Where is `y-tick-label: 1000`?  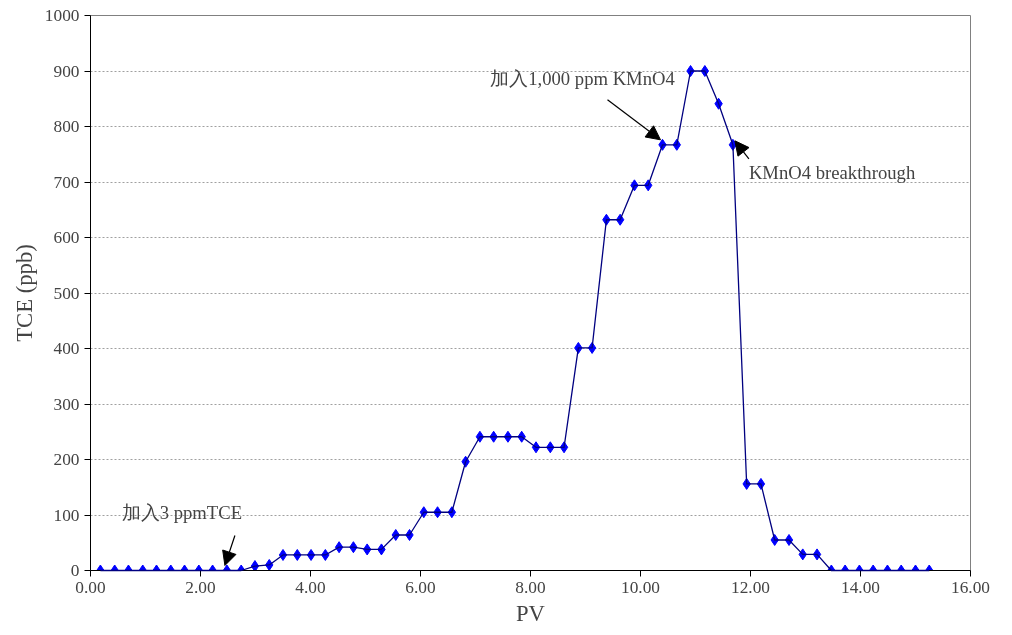 y-tick-label: 1000 is located at coordinates (62, 15).